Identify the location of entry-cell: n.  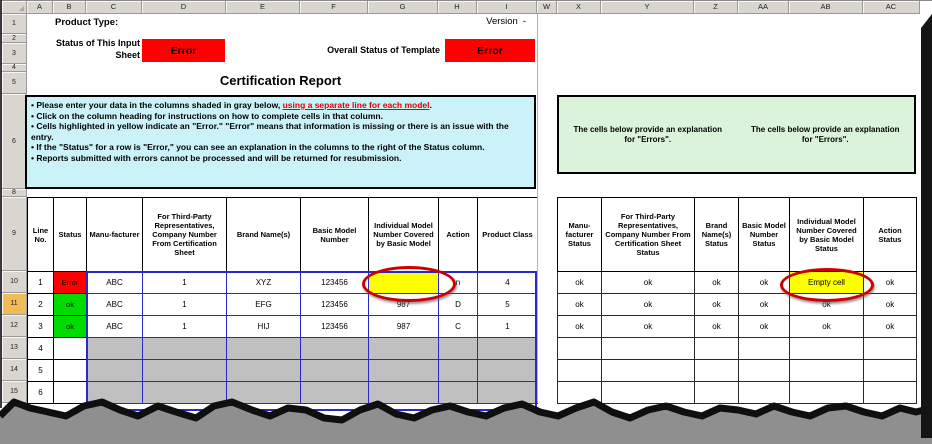
(458, 282).